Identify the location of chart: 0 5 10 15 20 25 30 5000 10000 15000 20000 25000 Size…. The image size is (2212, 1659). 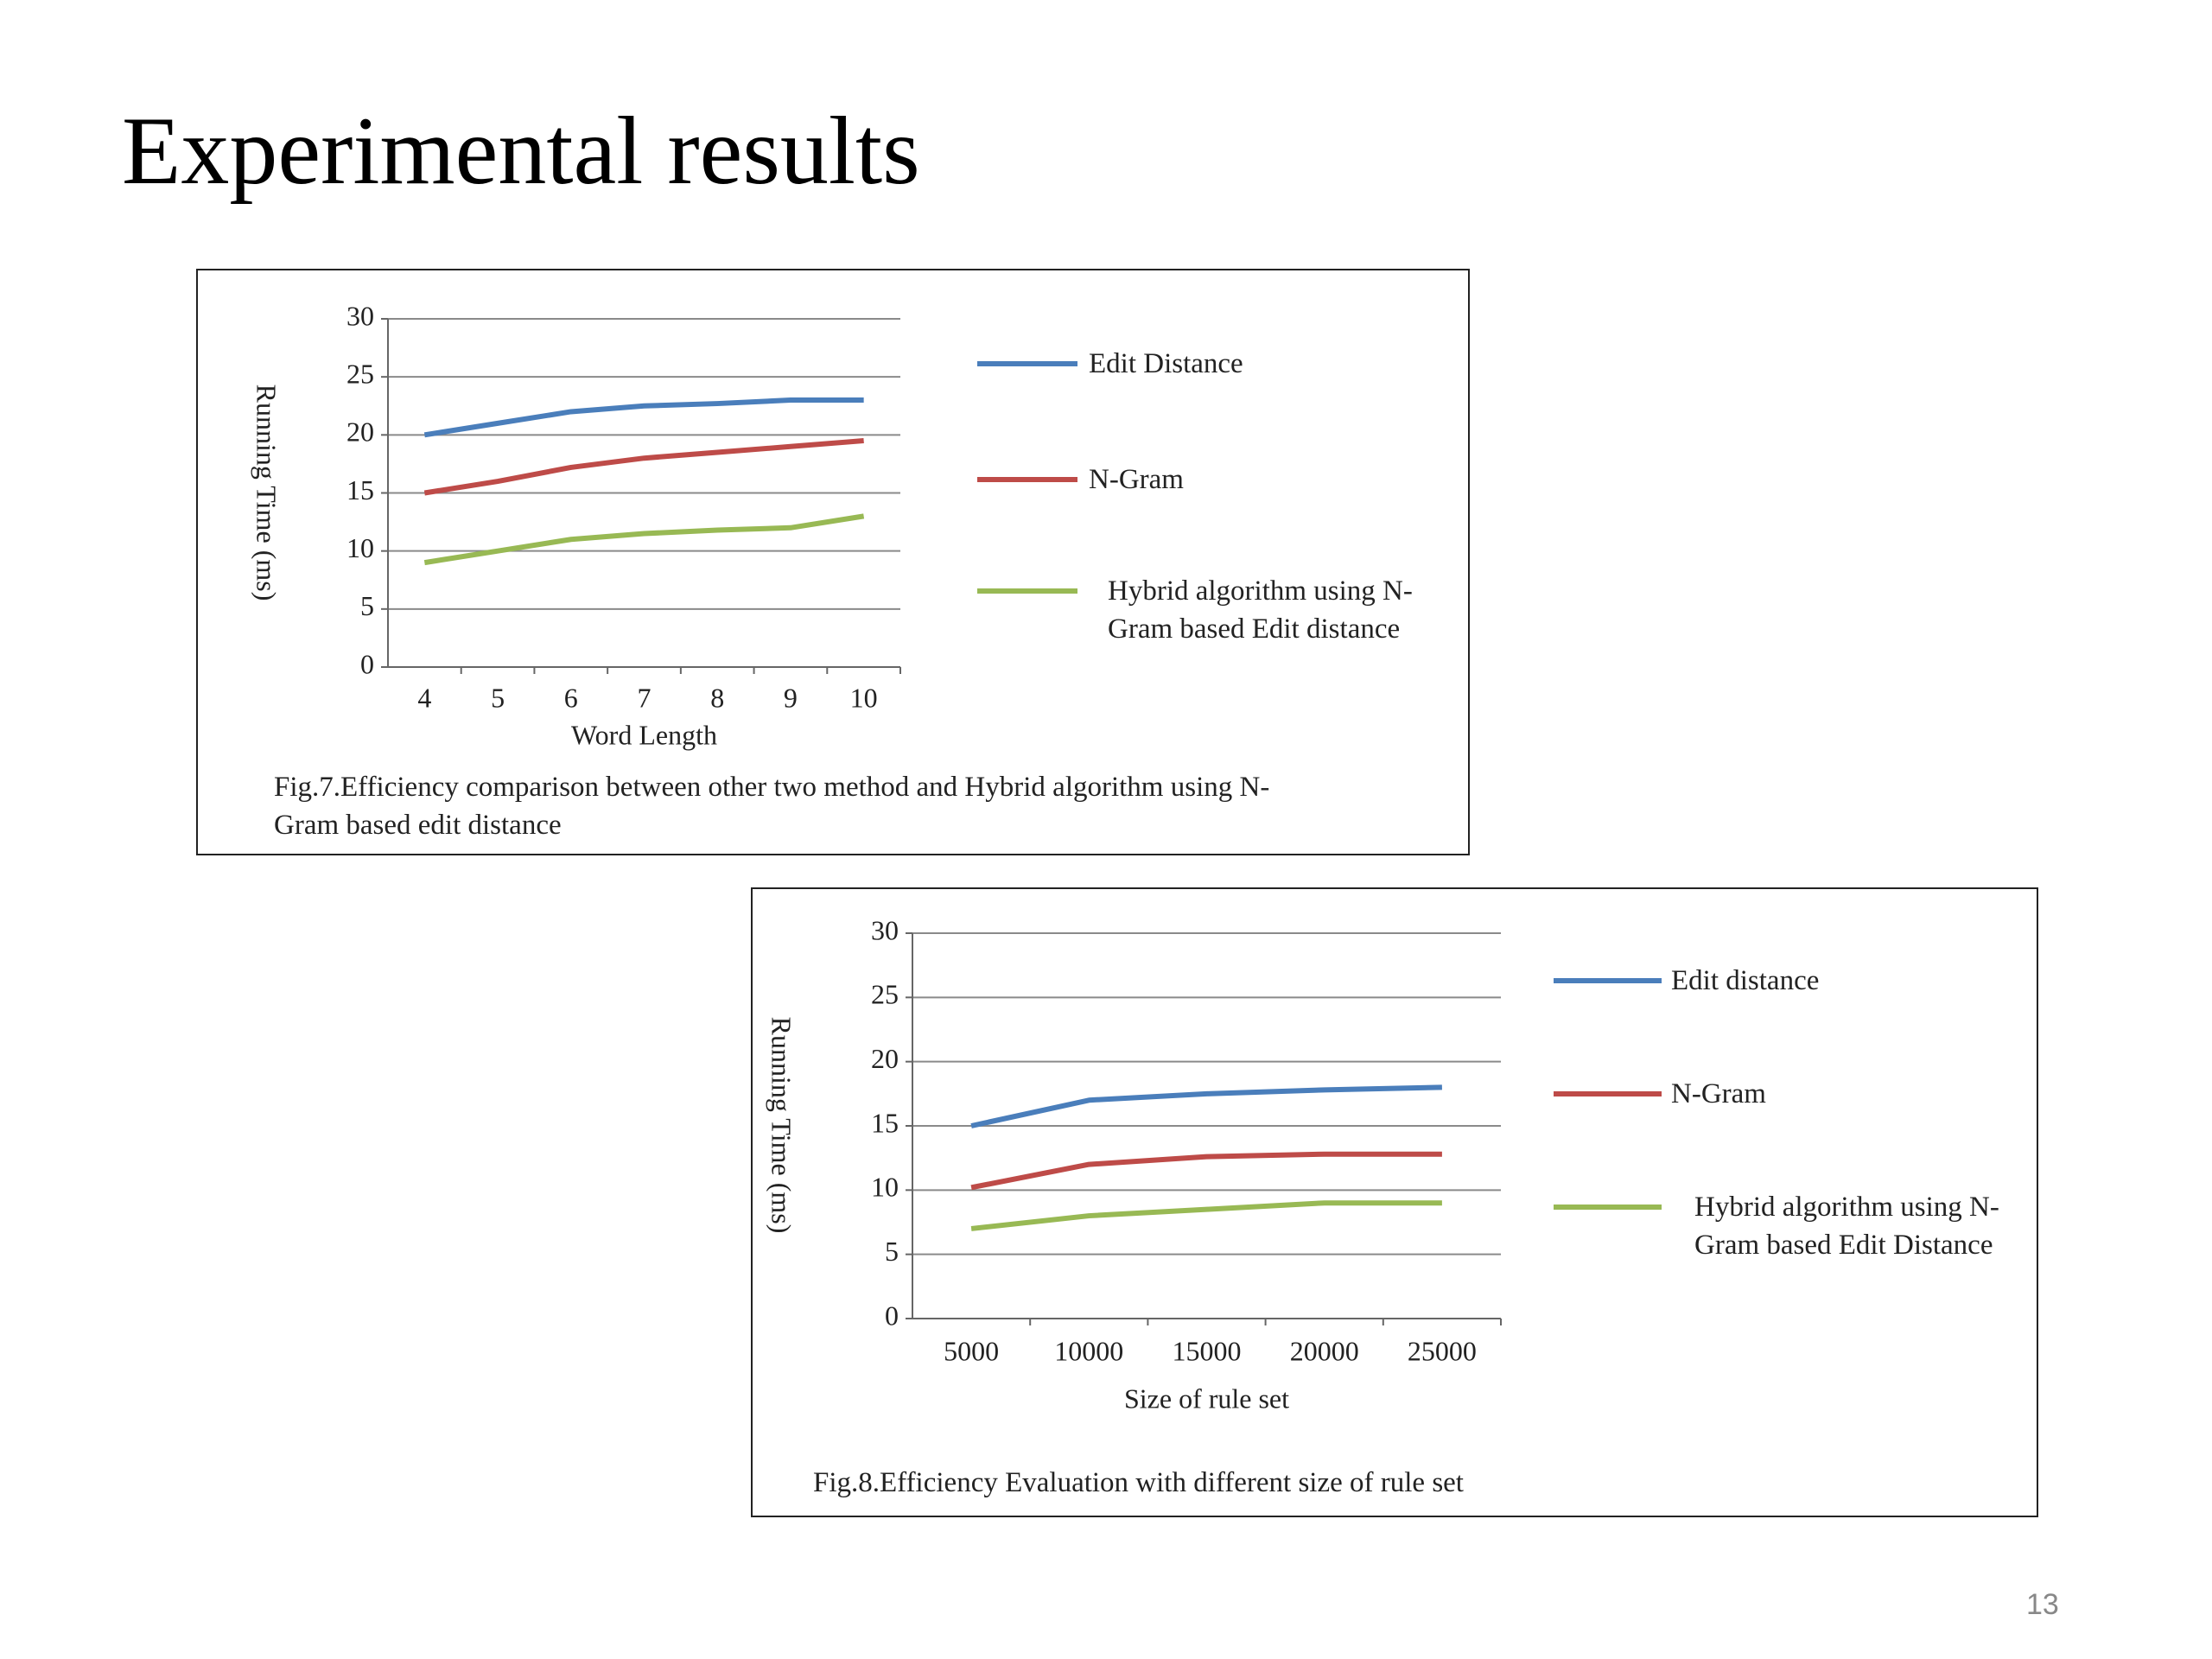
(1214, 1164).